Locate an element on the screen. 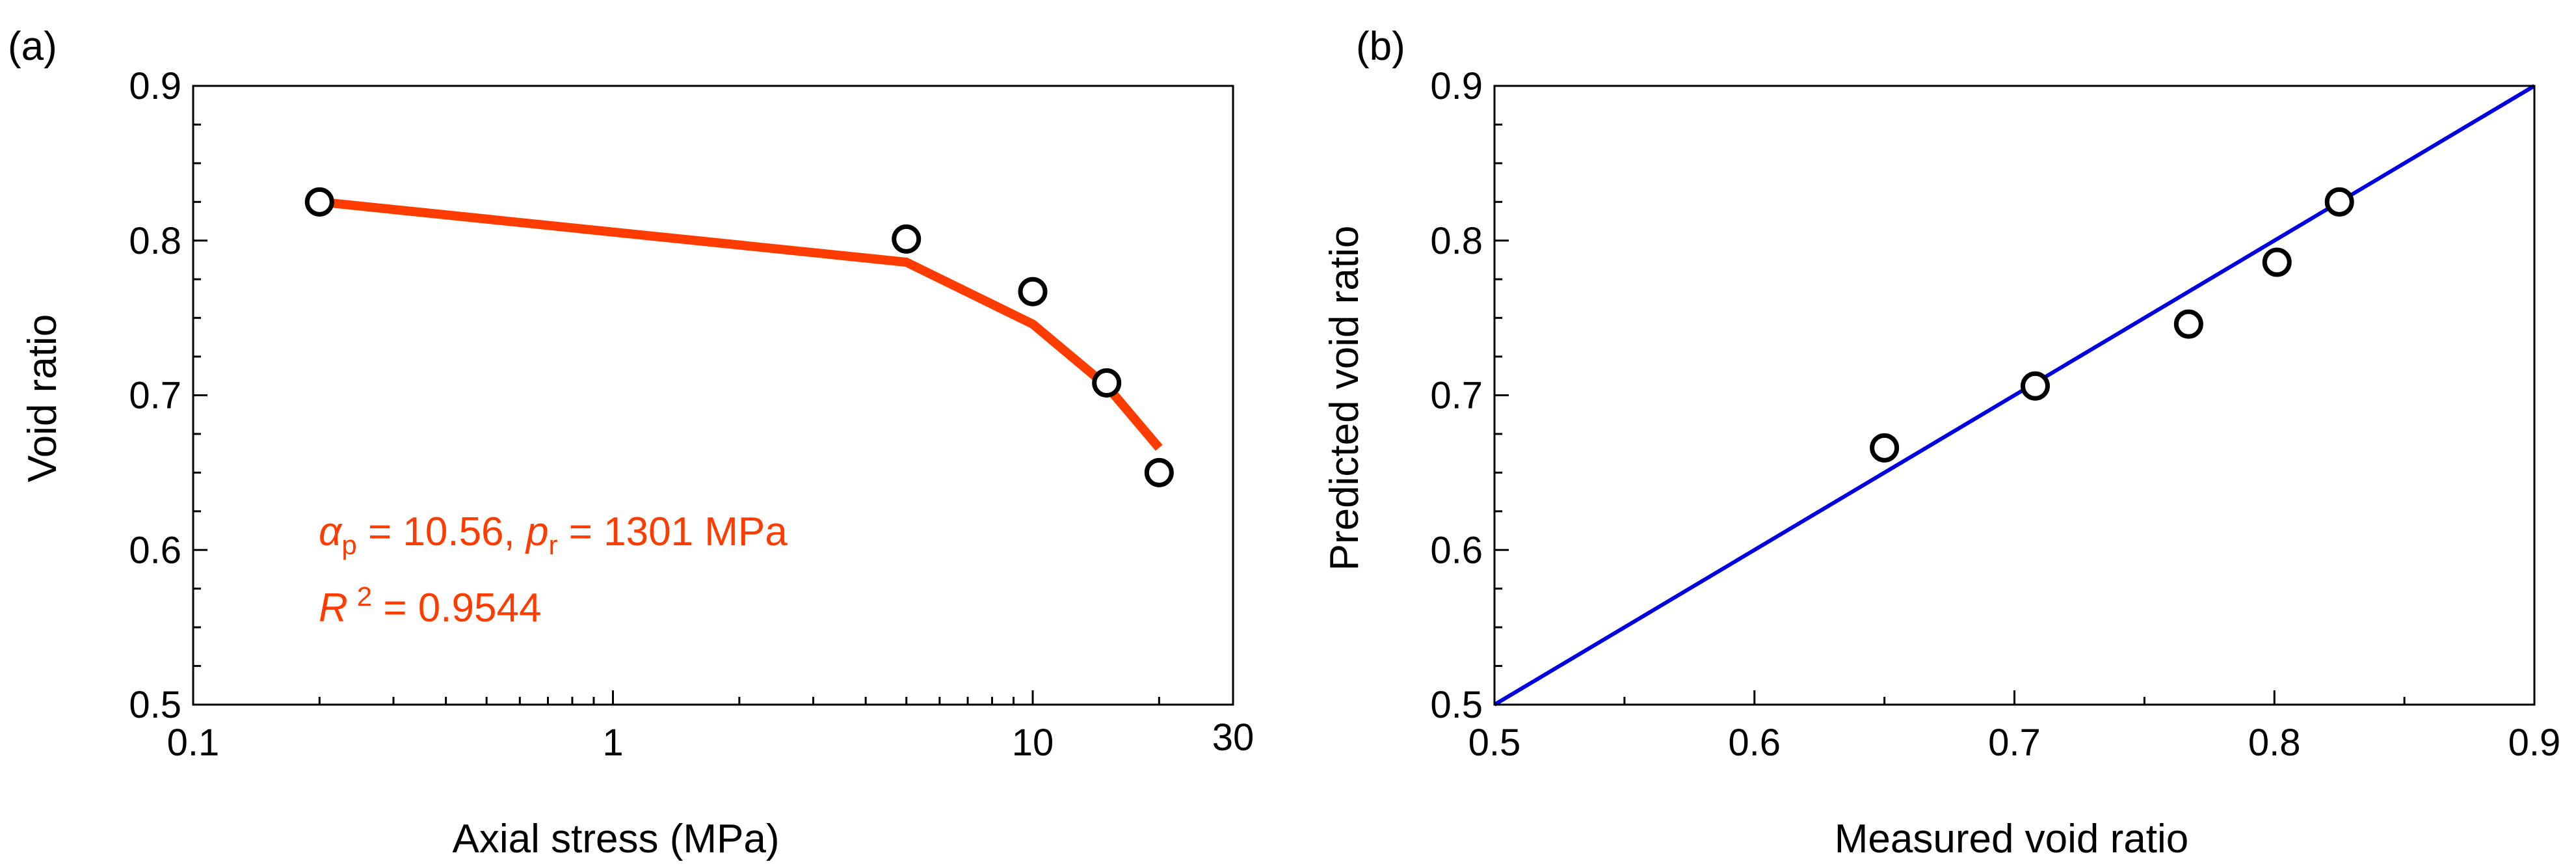 The width and height of the screenshot is (2576, 866). panel-a-label: (a) is located at coordinates (32, 46).